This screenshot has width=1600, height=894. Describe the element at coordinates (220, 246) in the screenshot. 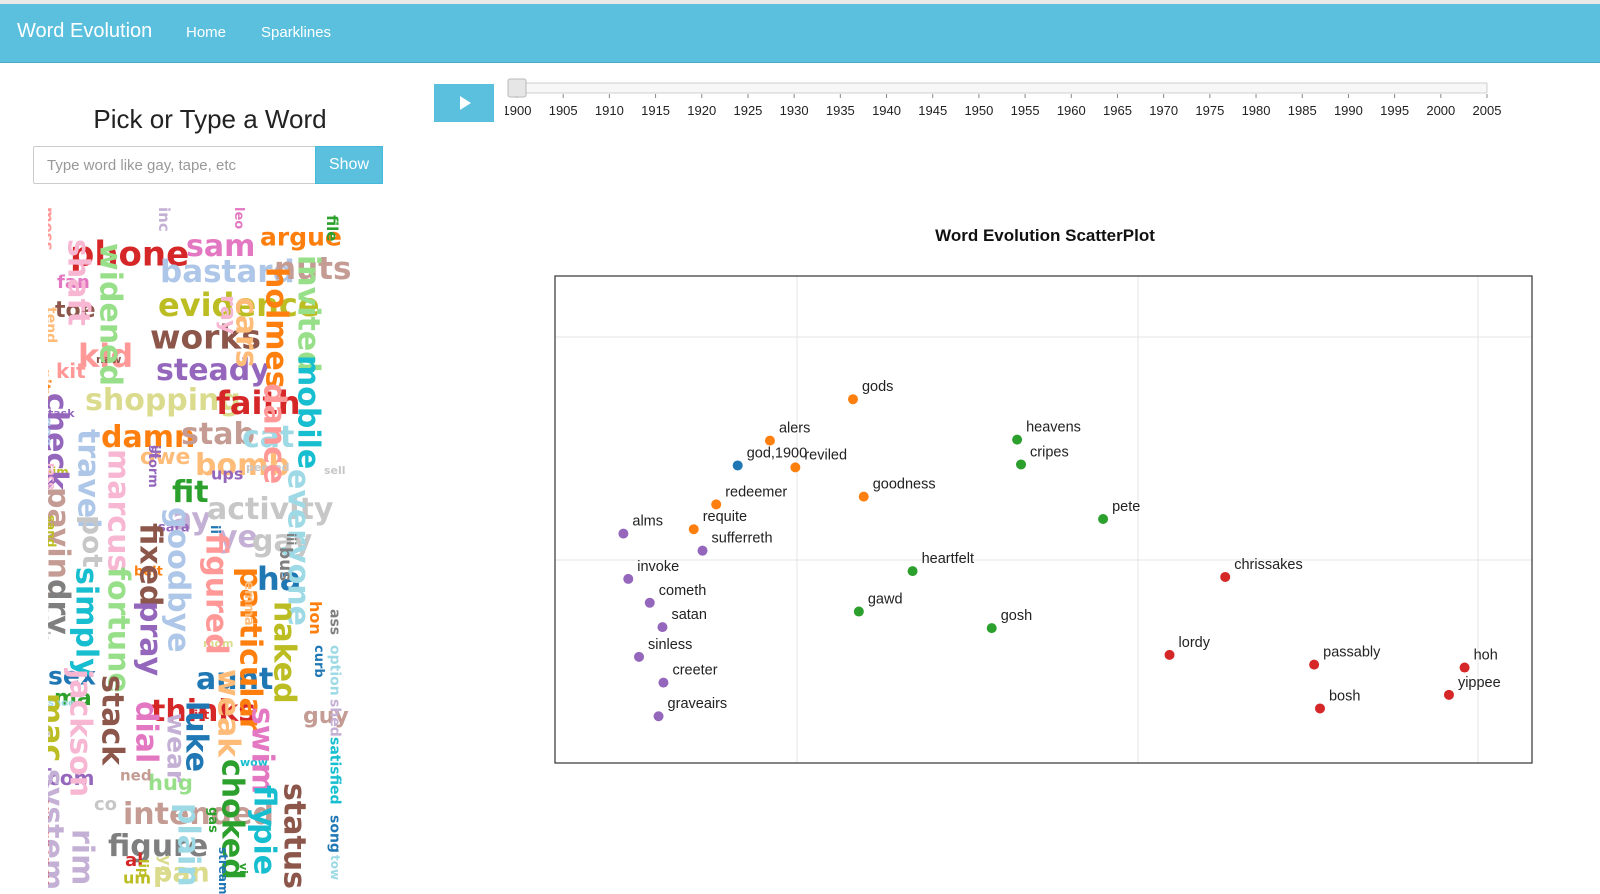

I see `cloud-word-sam: sam` at that location.